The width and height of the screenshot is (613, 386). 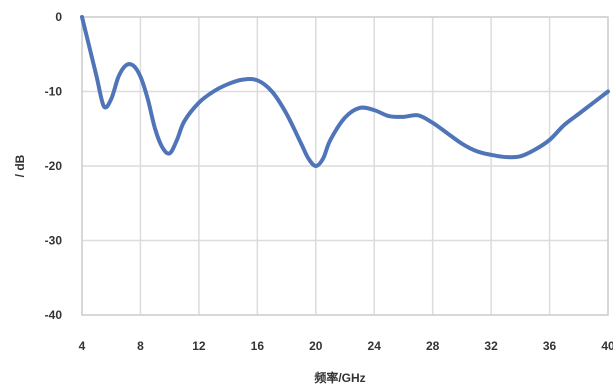 What do you see at coordinates (54, 241) in the screenshot?
I see `y-tick-label: -30` at bounding box center [54, 241].